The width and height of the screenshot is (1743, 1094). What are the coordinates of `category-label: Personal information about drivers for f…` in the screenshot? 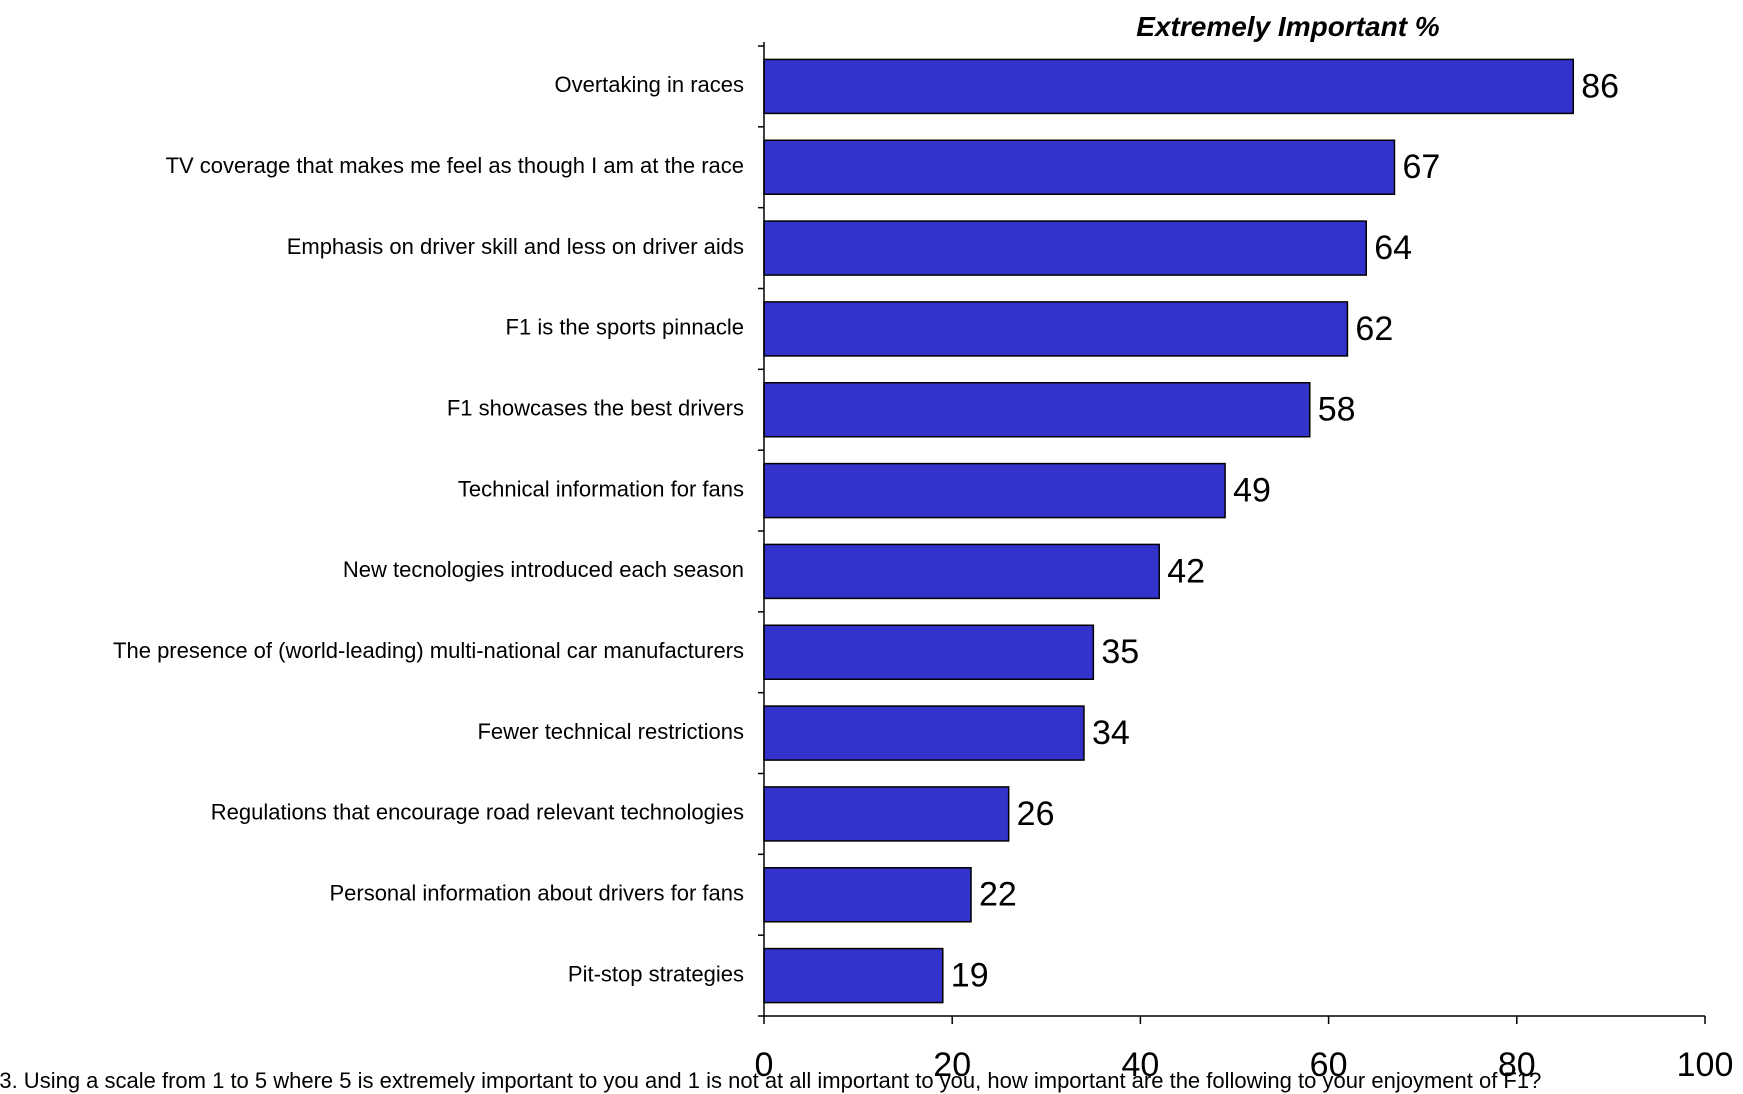 It's located at (536, 893).